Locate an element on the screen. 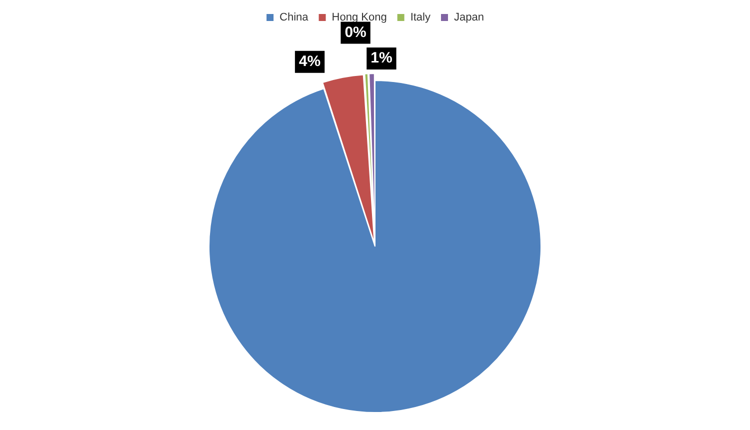  legend-label: Japan is located at coordinates (469, 18).